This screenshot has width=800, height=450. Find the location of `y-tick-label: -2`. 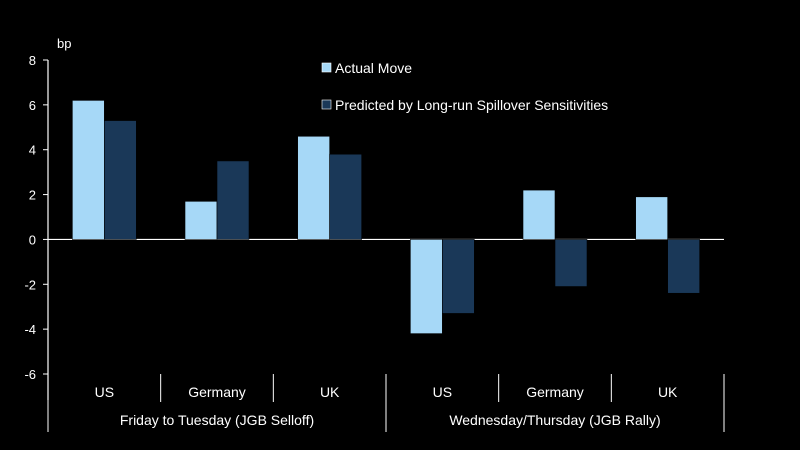

y-tick-label: -2 is located at coordinates (30, 284).